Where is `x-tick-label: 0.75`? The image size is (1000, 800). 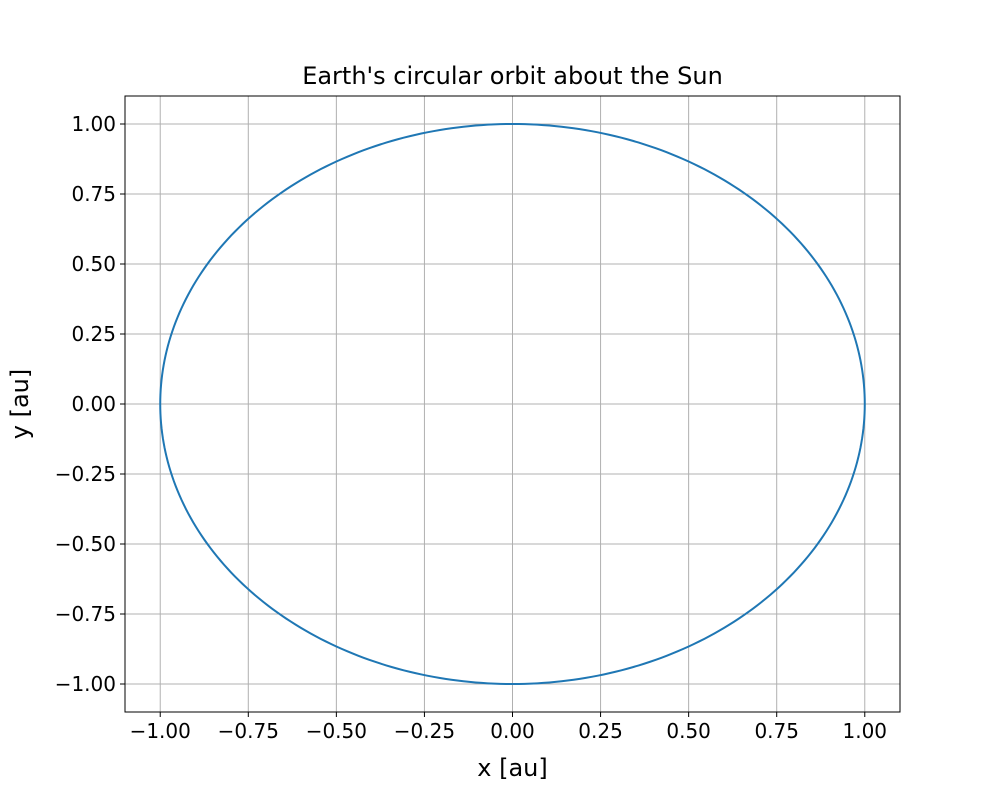
x-tick-label: 0.75 is located at coordinates (776, 731).